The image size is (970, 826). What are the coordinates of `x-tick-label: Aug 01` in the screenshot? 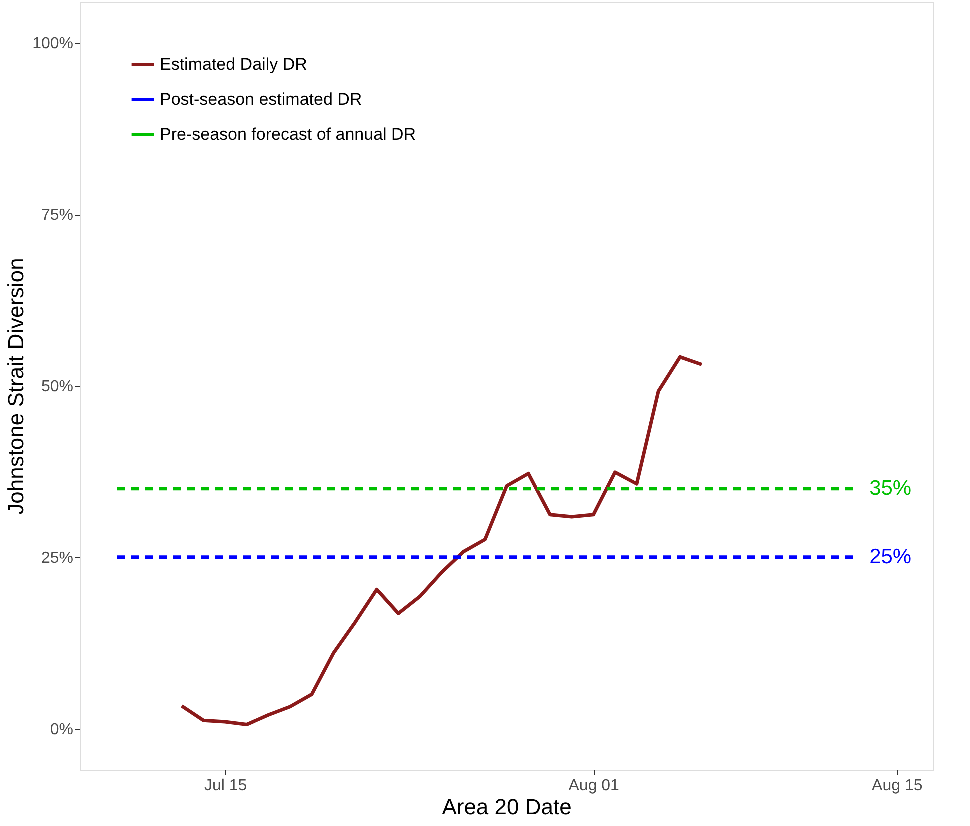 It's located at (594, 786).